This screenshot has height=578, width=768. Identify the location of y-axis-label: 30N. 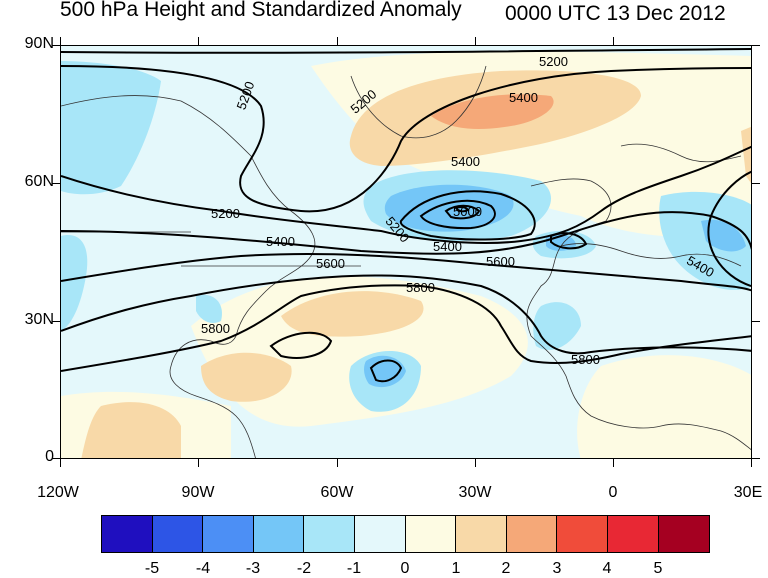
(39, 319).